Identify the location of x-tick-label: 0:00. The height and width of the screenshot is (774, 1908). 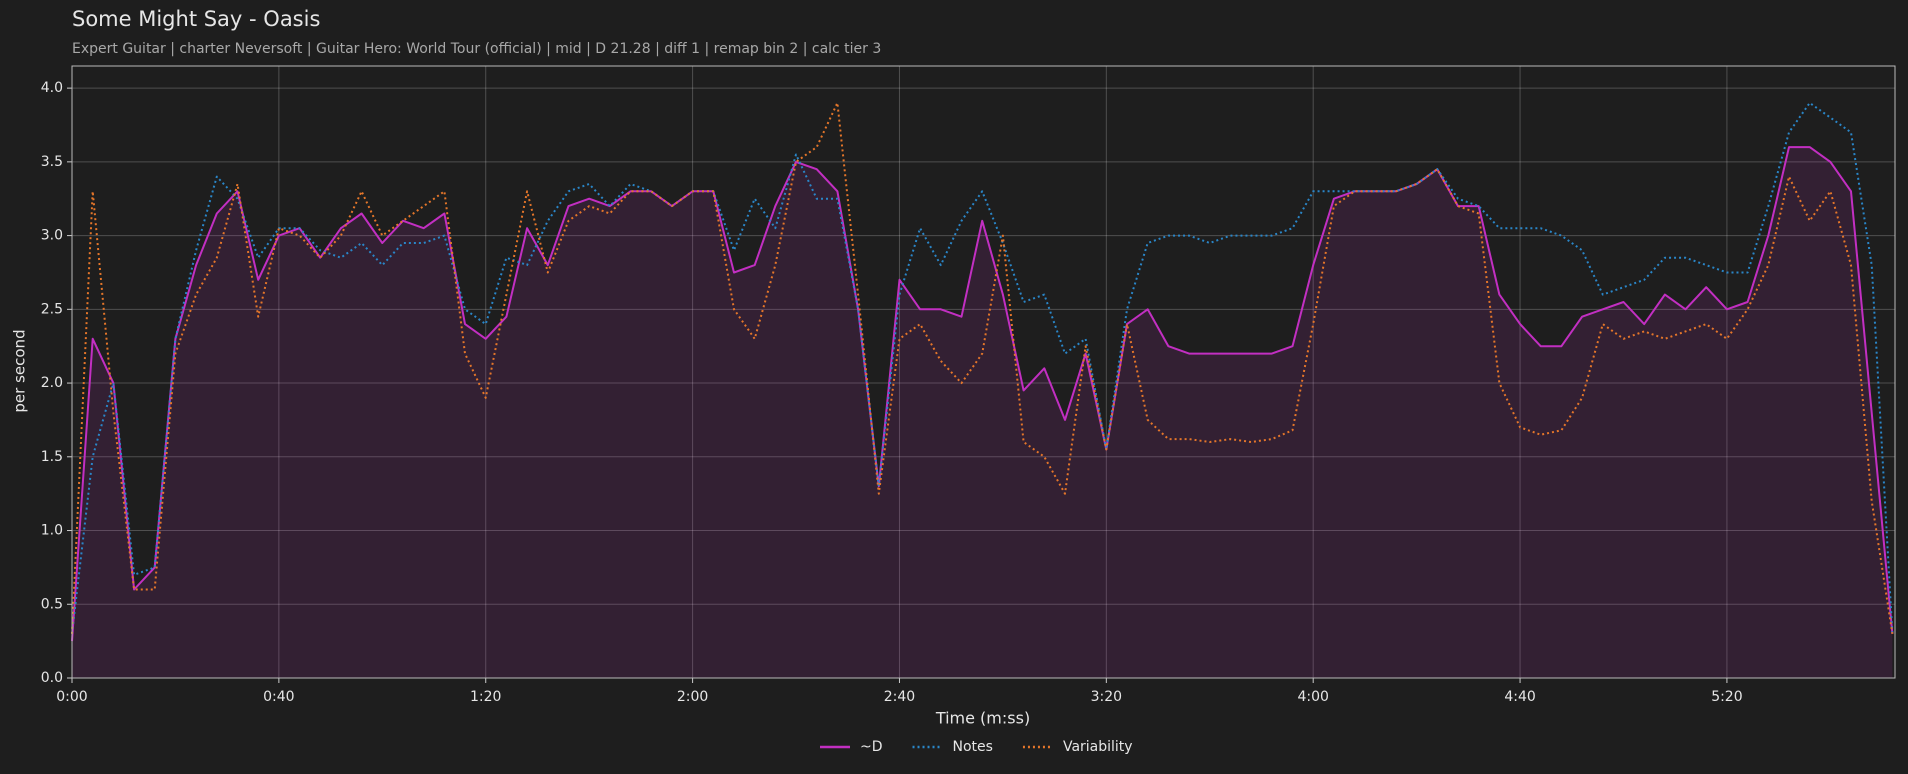
(71, 697).